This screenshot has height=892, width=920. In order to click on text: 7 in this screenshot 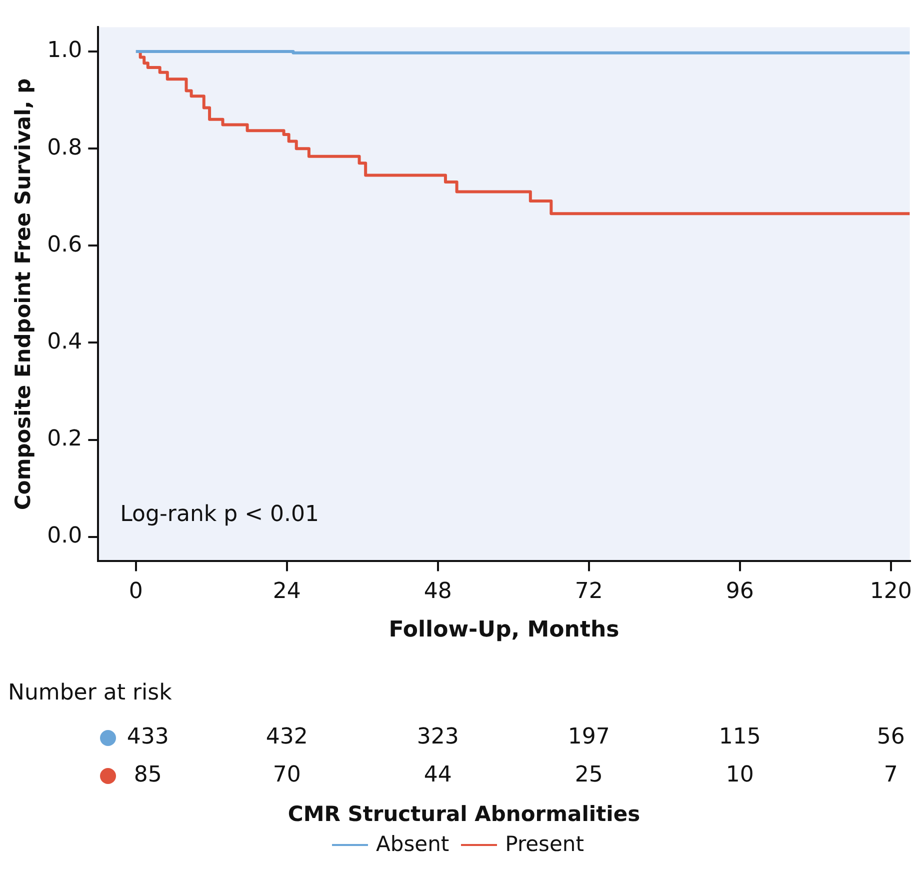, I will do `click(891, 775)`.